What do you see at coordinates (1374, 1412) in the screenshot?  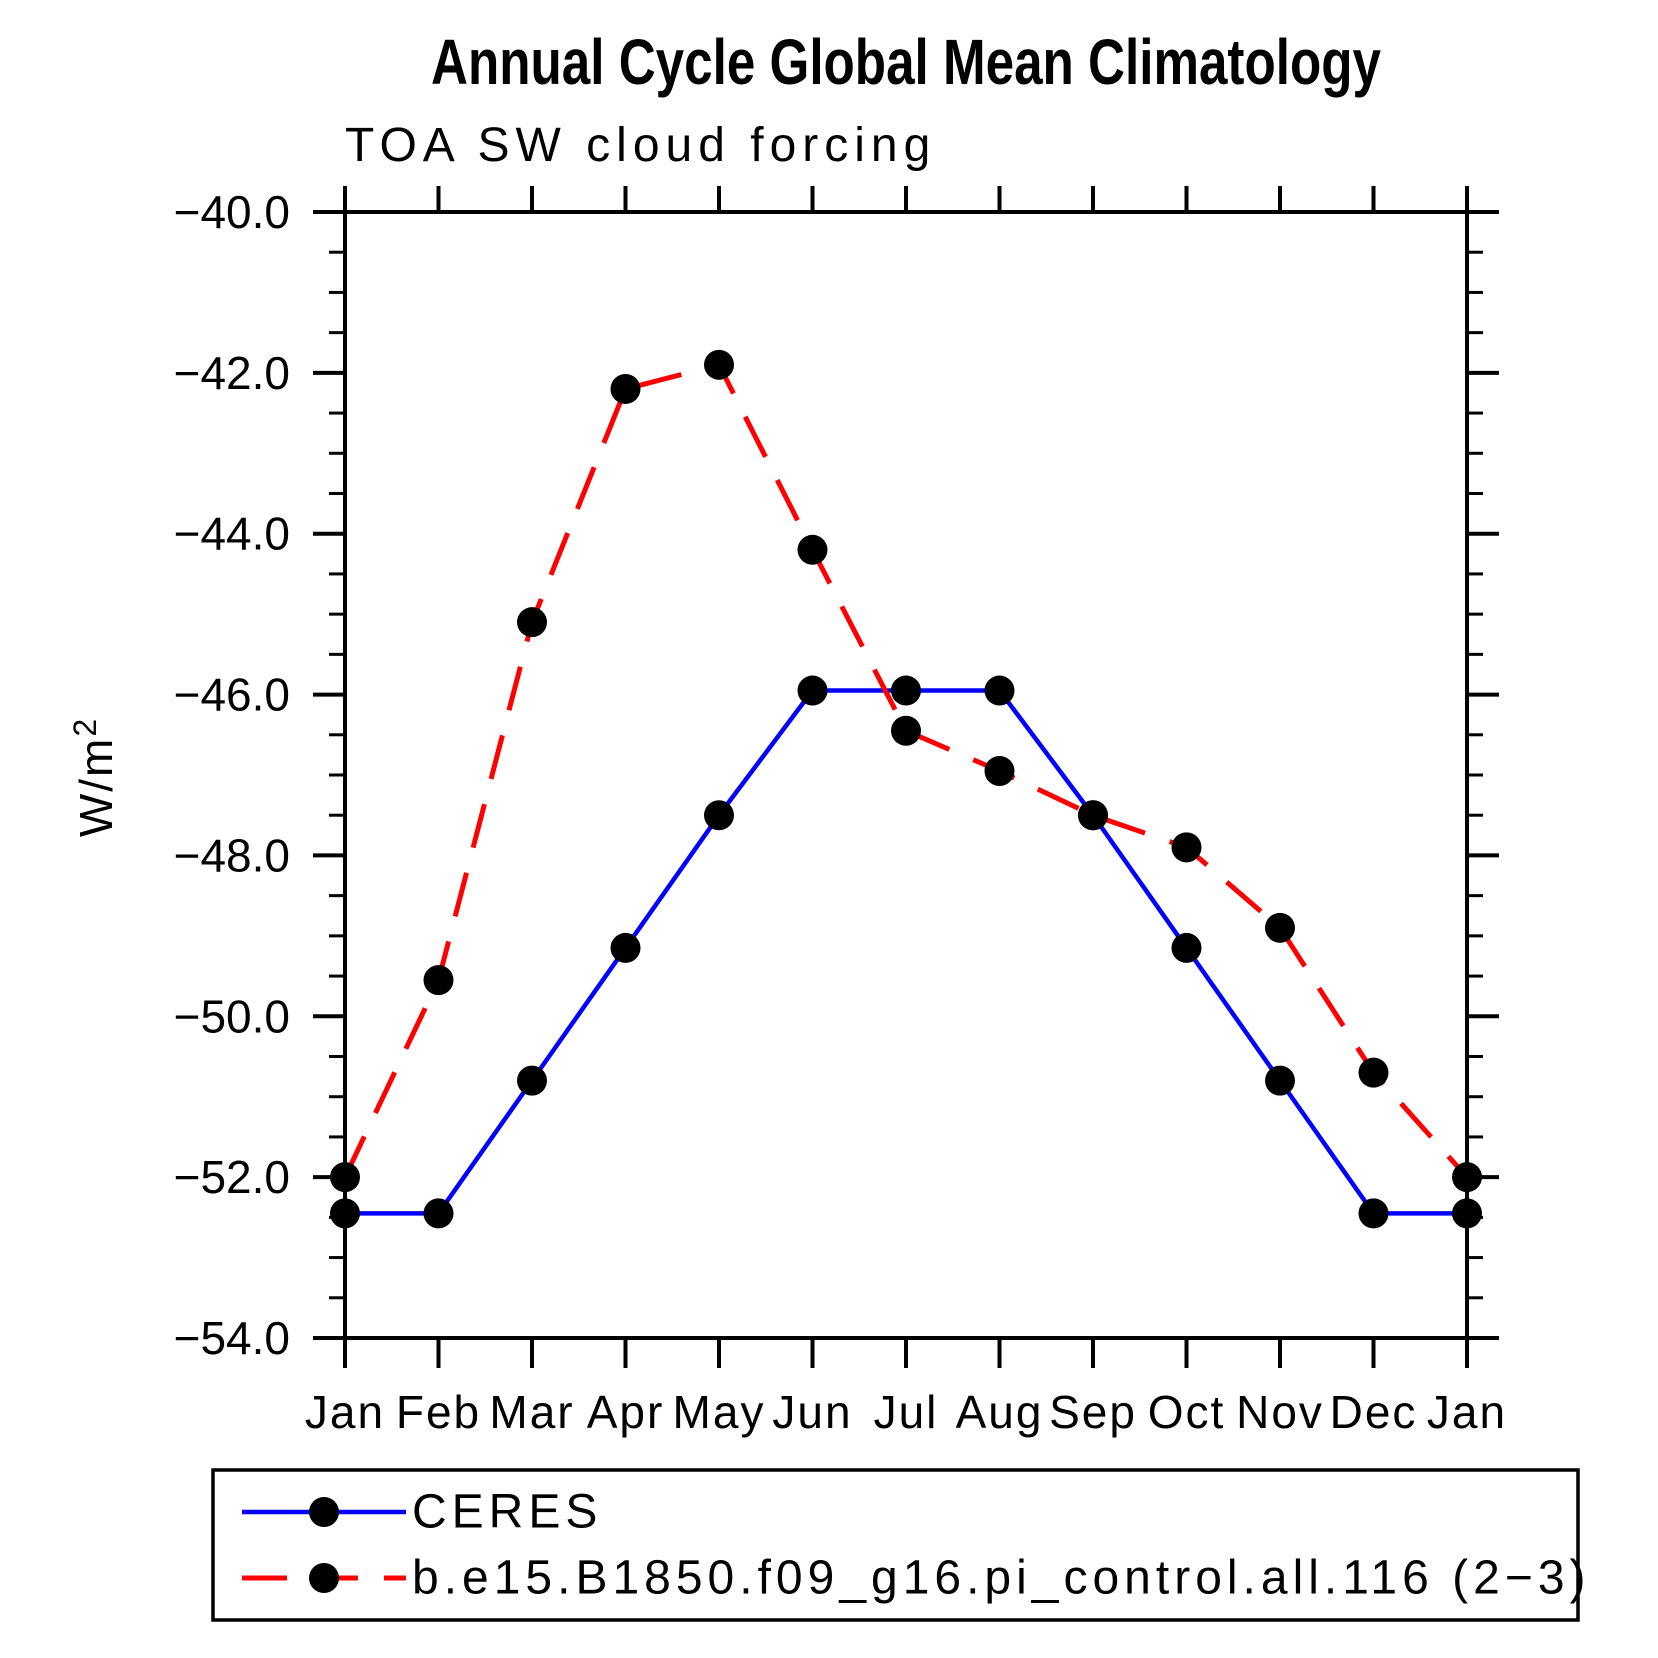 I see `x-tick-label: Dec` at bounding box center [1374, 1412].